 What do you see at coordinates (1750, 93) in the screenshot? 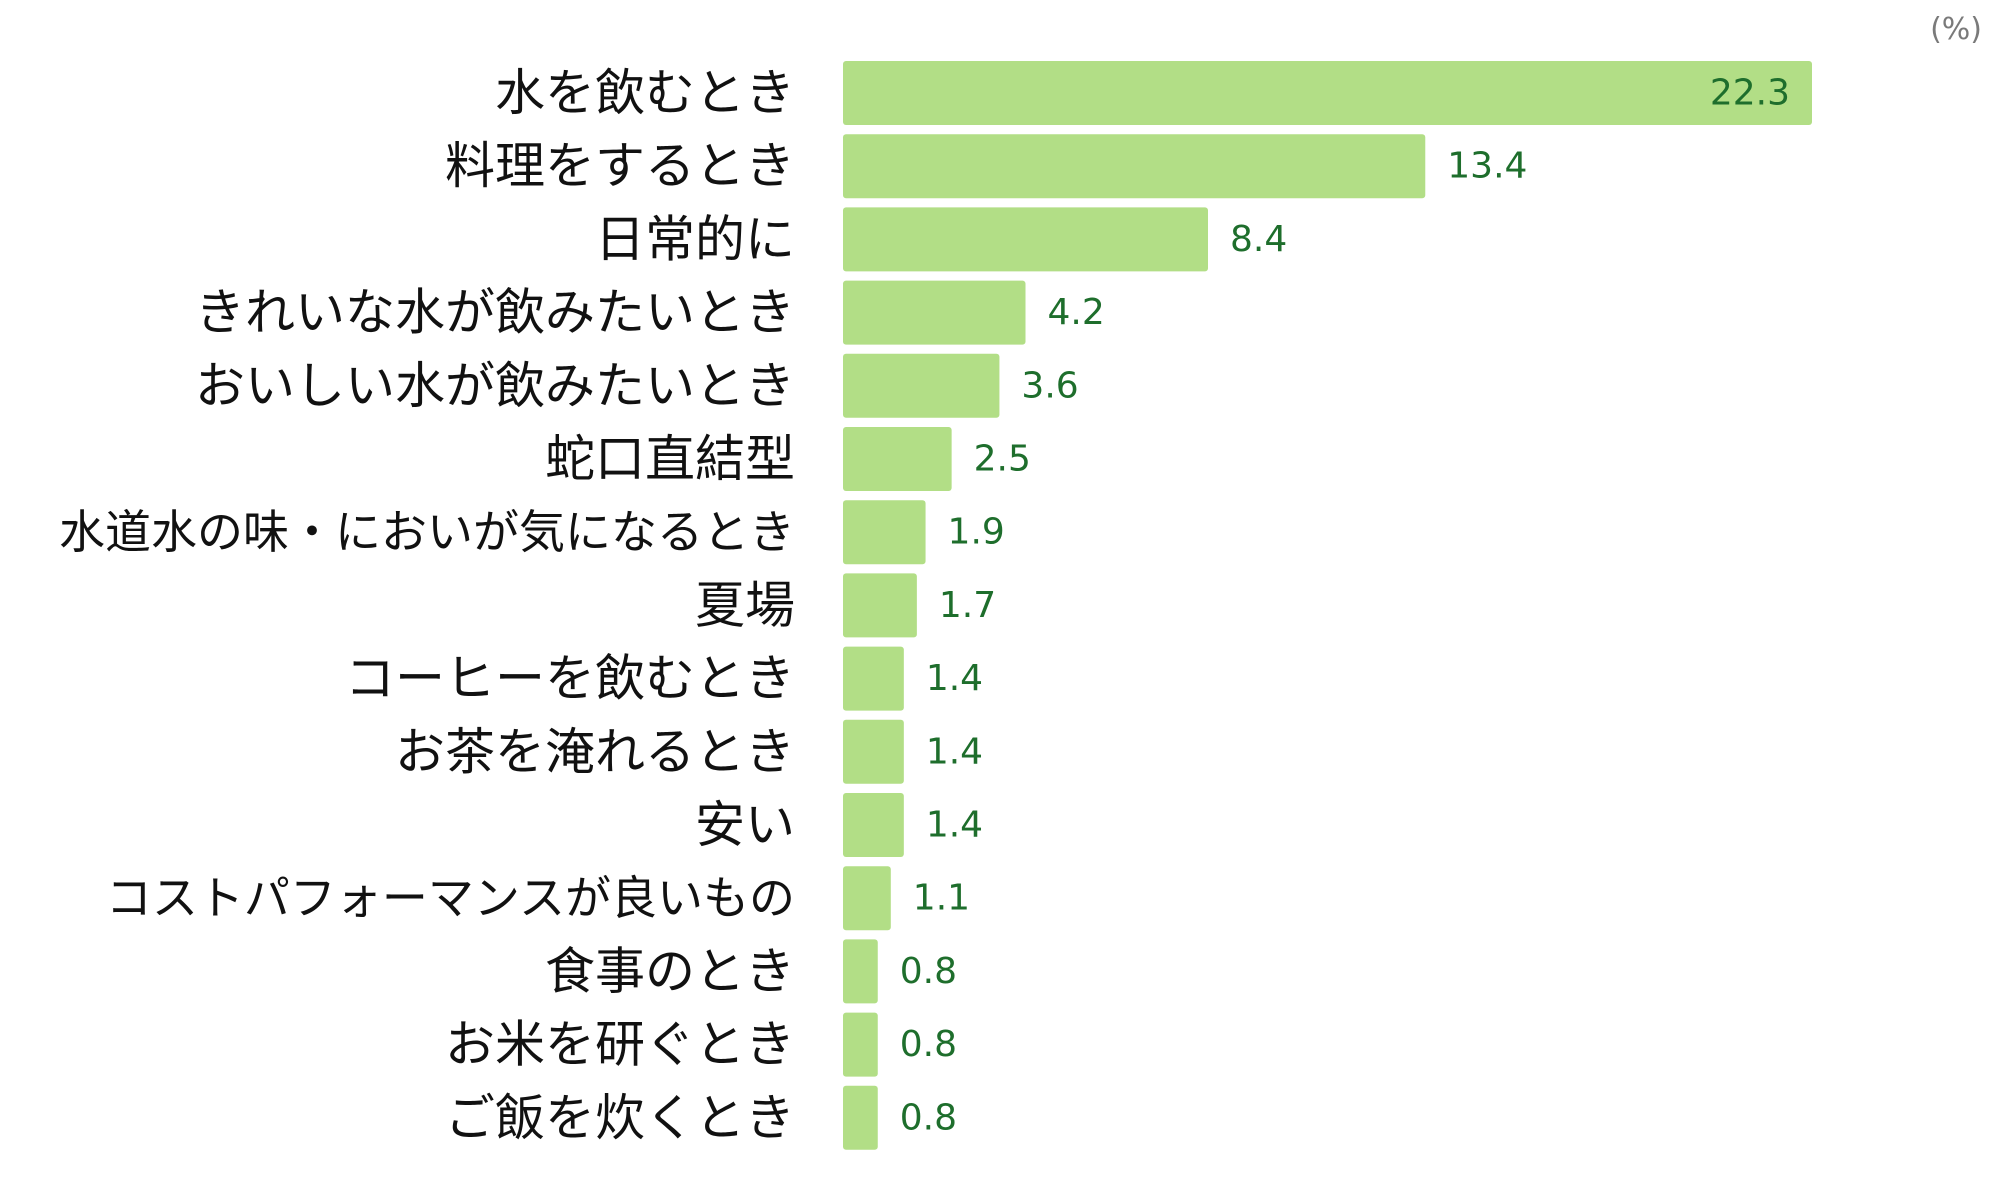
I see `value-label: 22.3` at bounding box center [1750, 93].